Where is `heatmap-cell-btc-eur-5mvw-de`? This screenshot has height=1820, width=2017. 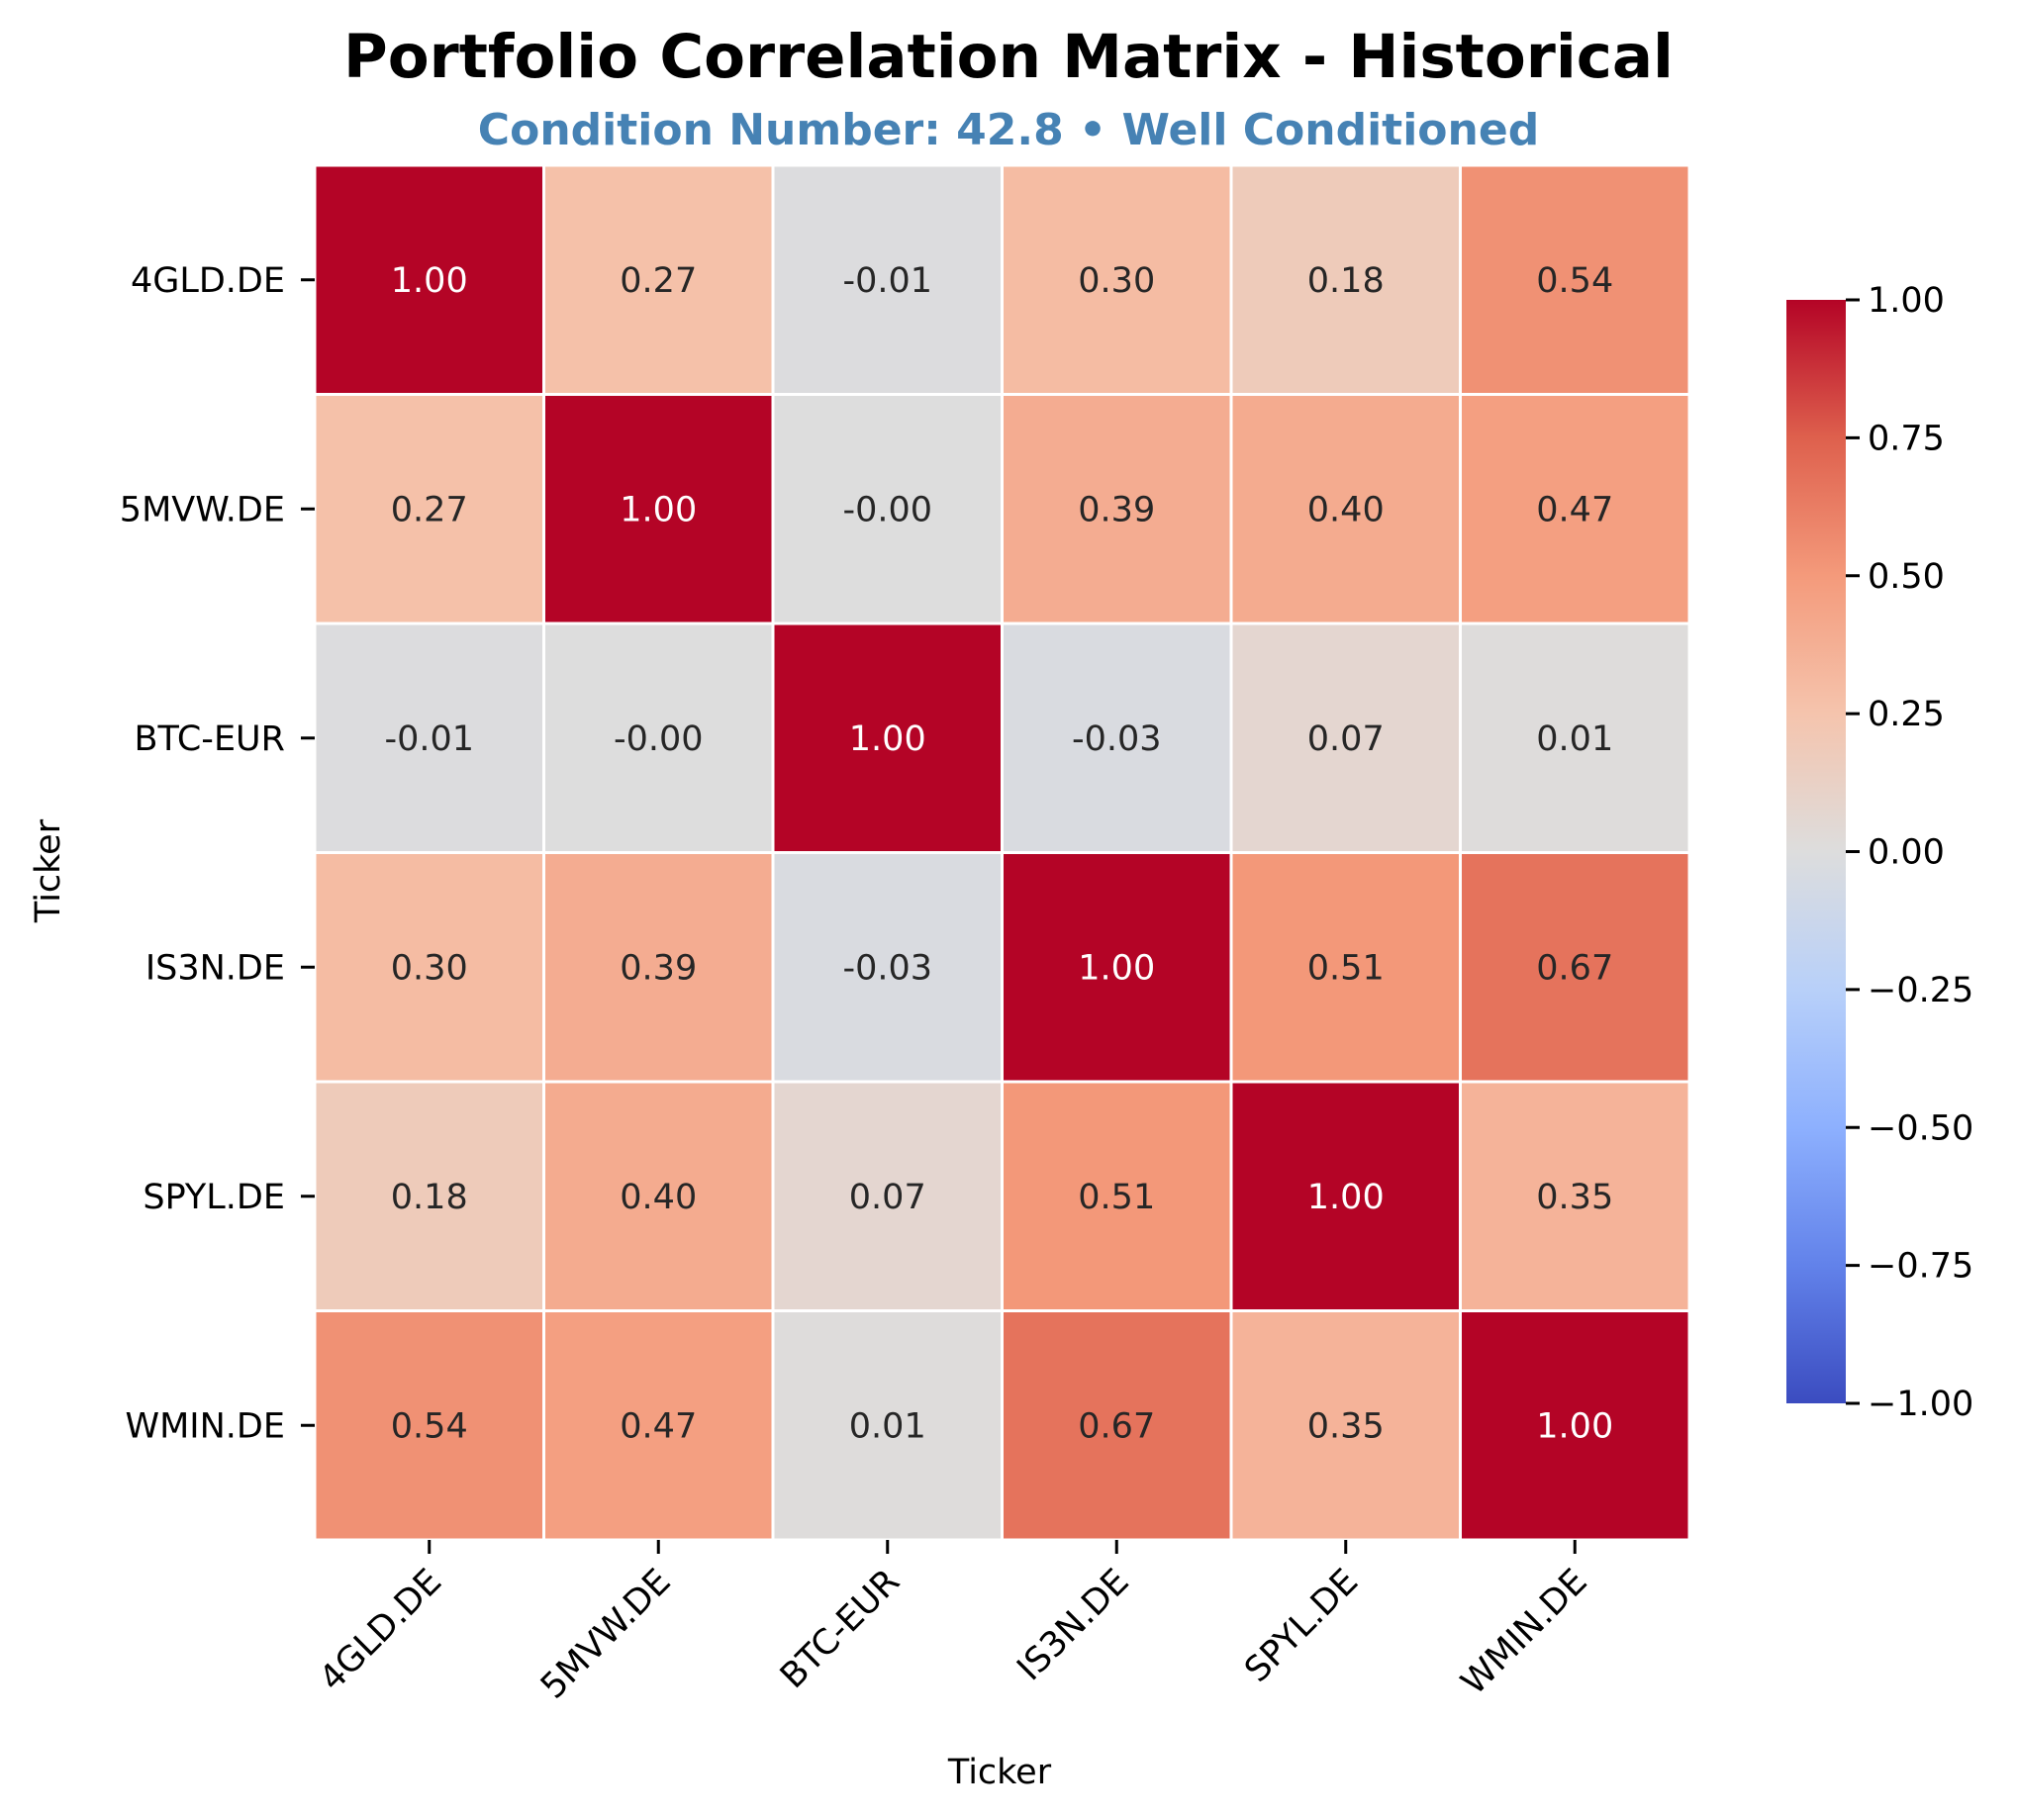 heatmap-cell-btc-eur-5mvw-de is located at coordinates (658, 738).